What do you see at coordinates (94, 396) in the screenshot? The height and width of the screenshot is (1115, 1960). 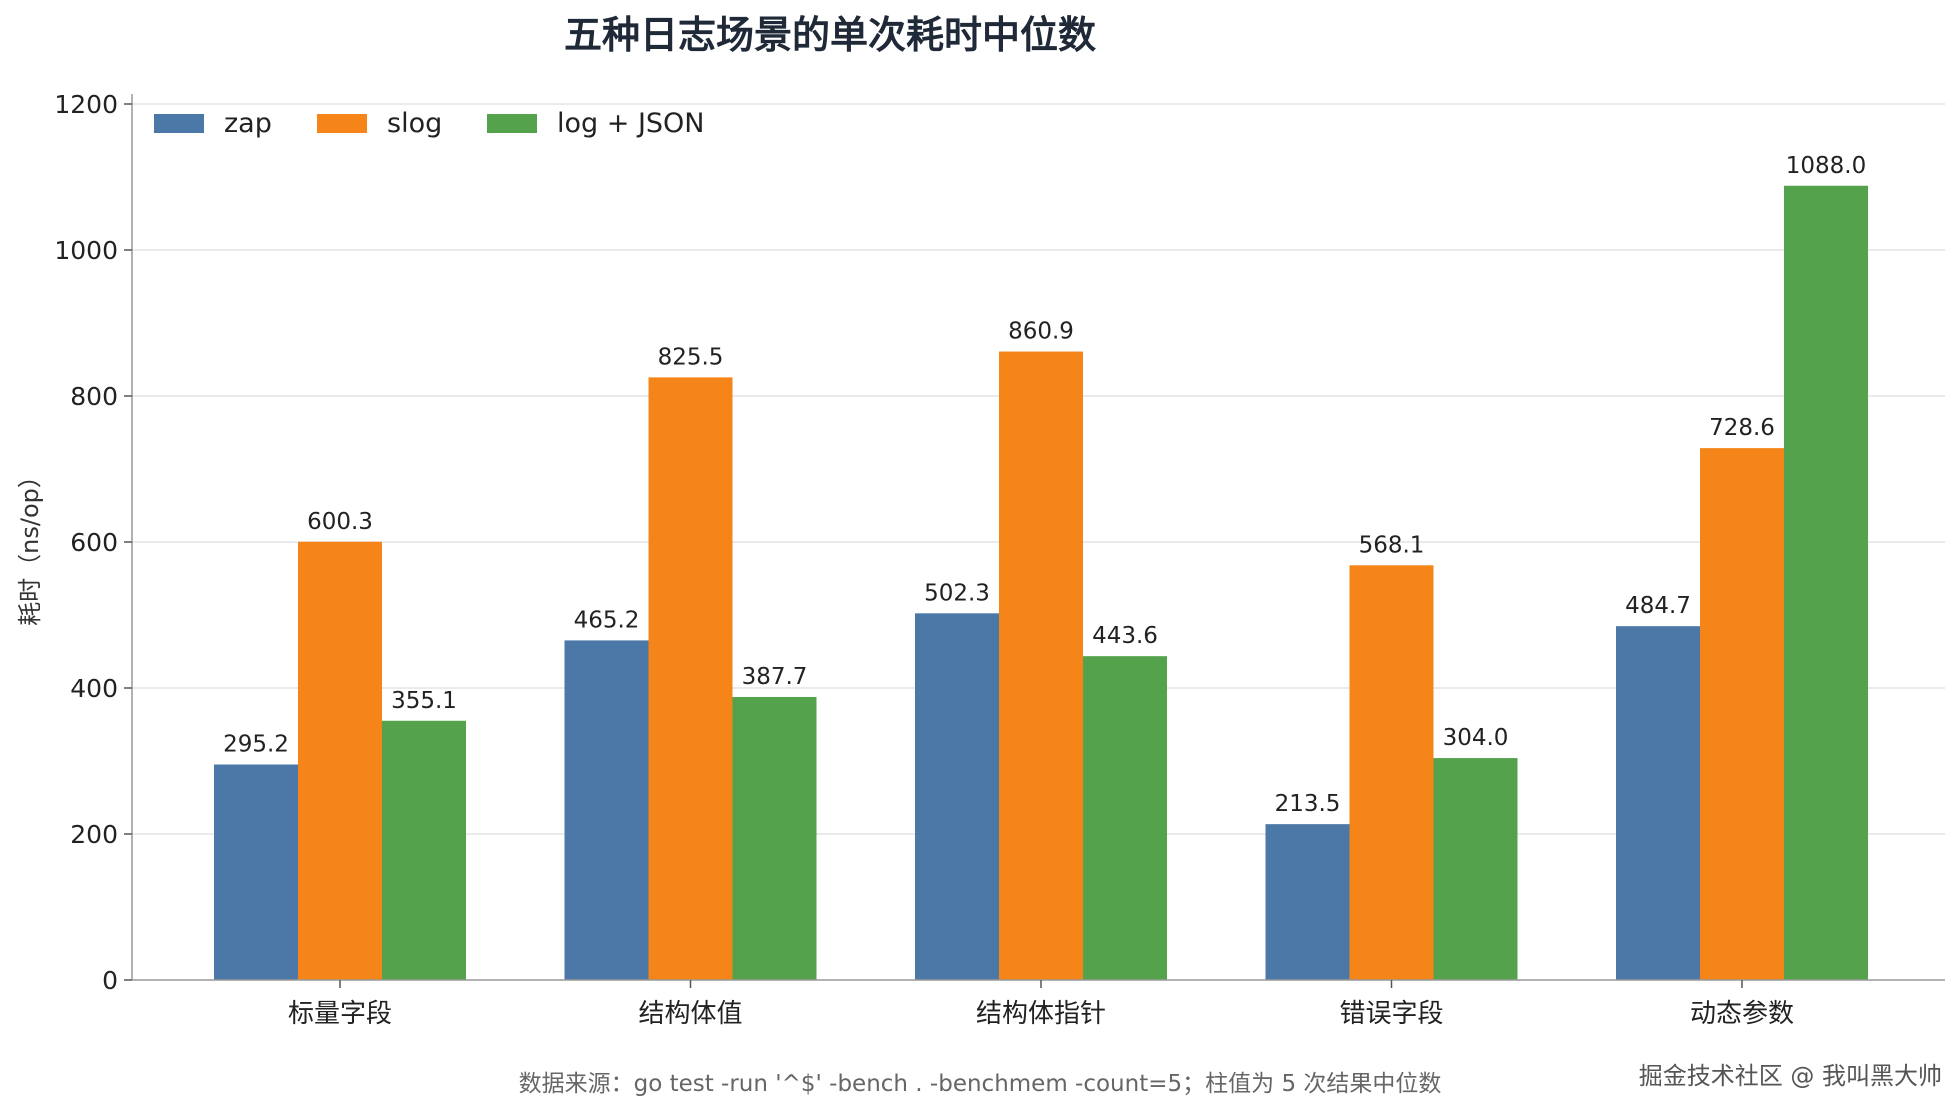 I see `y-tick-label: 800` at bounding box center [94, 396].